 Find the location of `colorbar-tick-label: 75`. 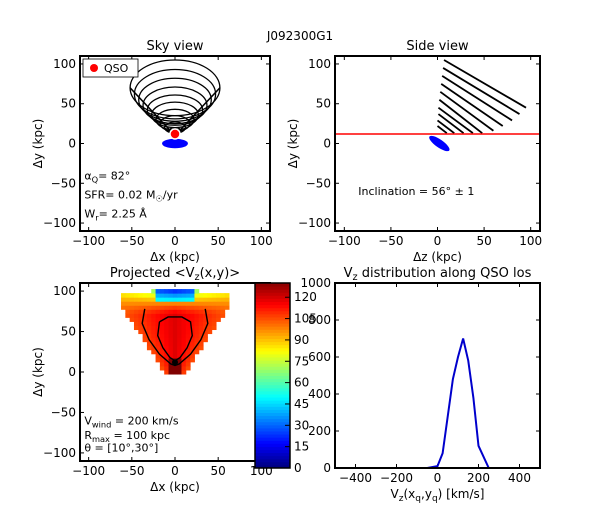

colorbar-tick-label: 75 is located at coordinates (301, 361).